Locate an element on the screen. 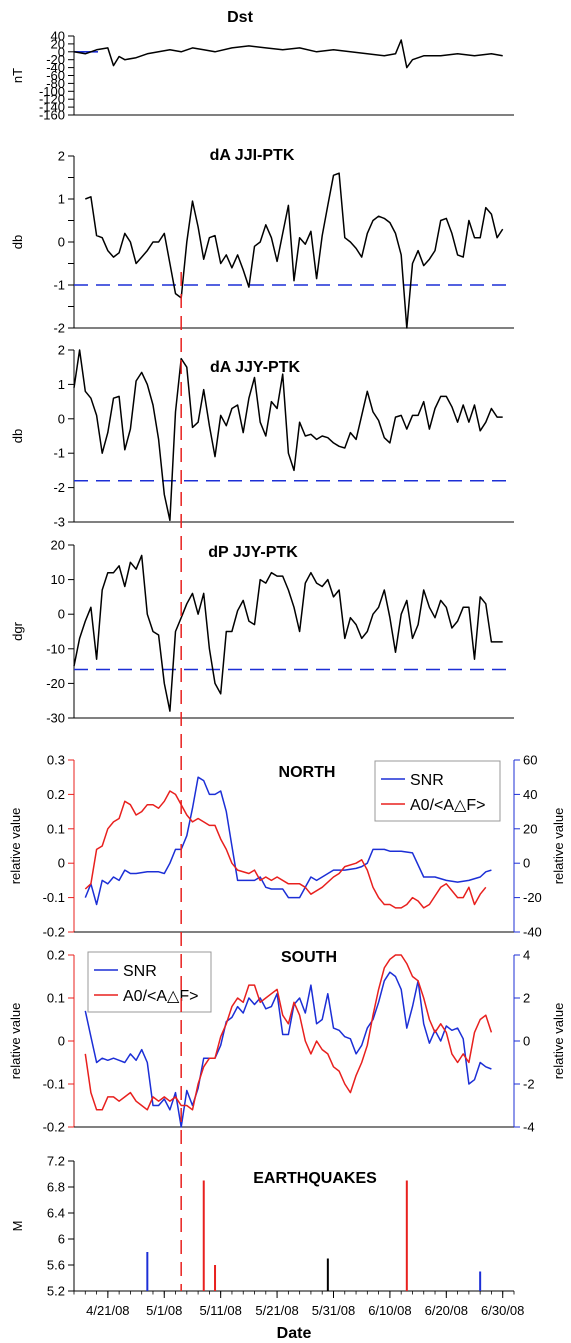 Image resolution: width=571 pixels, height=1343 pixels. x-tick-label: 6/10/08 is located at coordinates (389, 1310).